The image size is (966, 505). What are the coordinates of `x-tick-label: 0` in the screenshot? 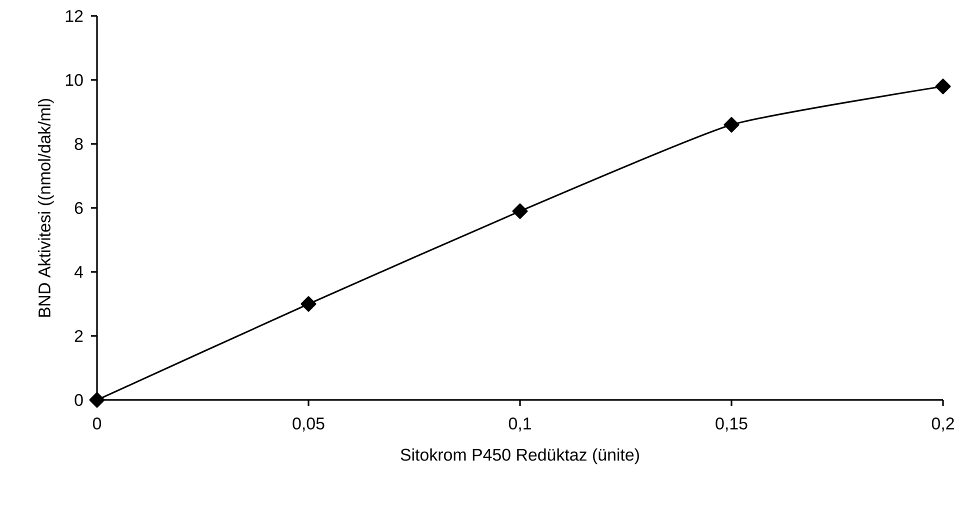 It's located at (97, 424).